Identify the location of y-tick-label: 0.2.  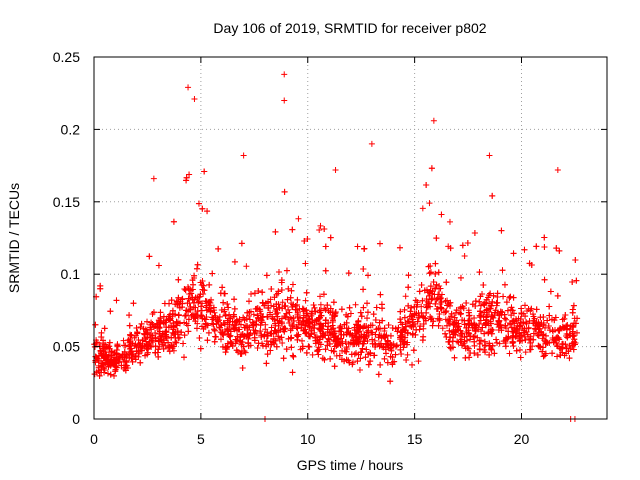
(71, 129).